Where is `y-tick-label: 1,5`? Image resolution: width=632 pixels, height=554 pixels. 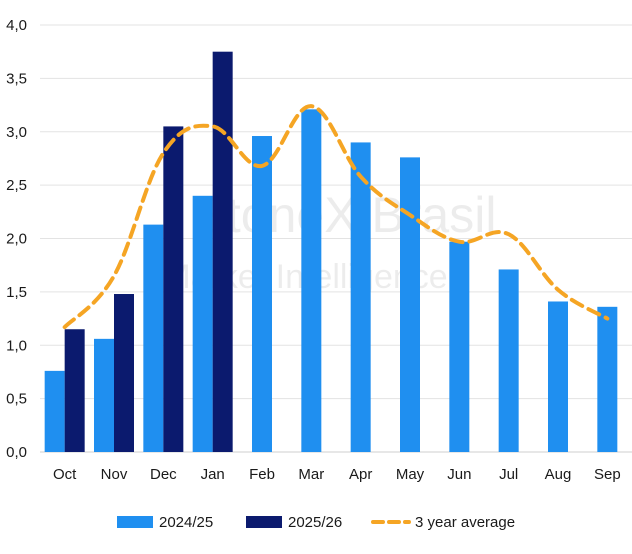
y-tick-label: 1,5 is located at coordinates (16, 292).